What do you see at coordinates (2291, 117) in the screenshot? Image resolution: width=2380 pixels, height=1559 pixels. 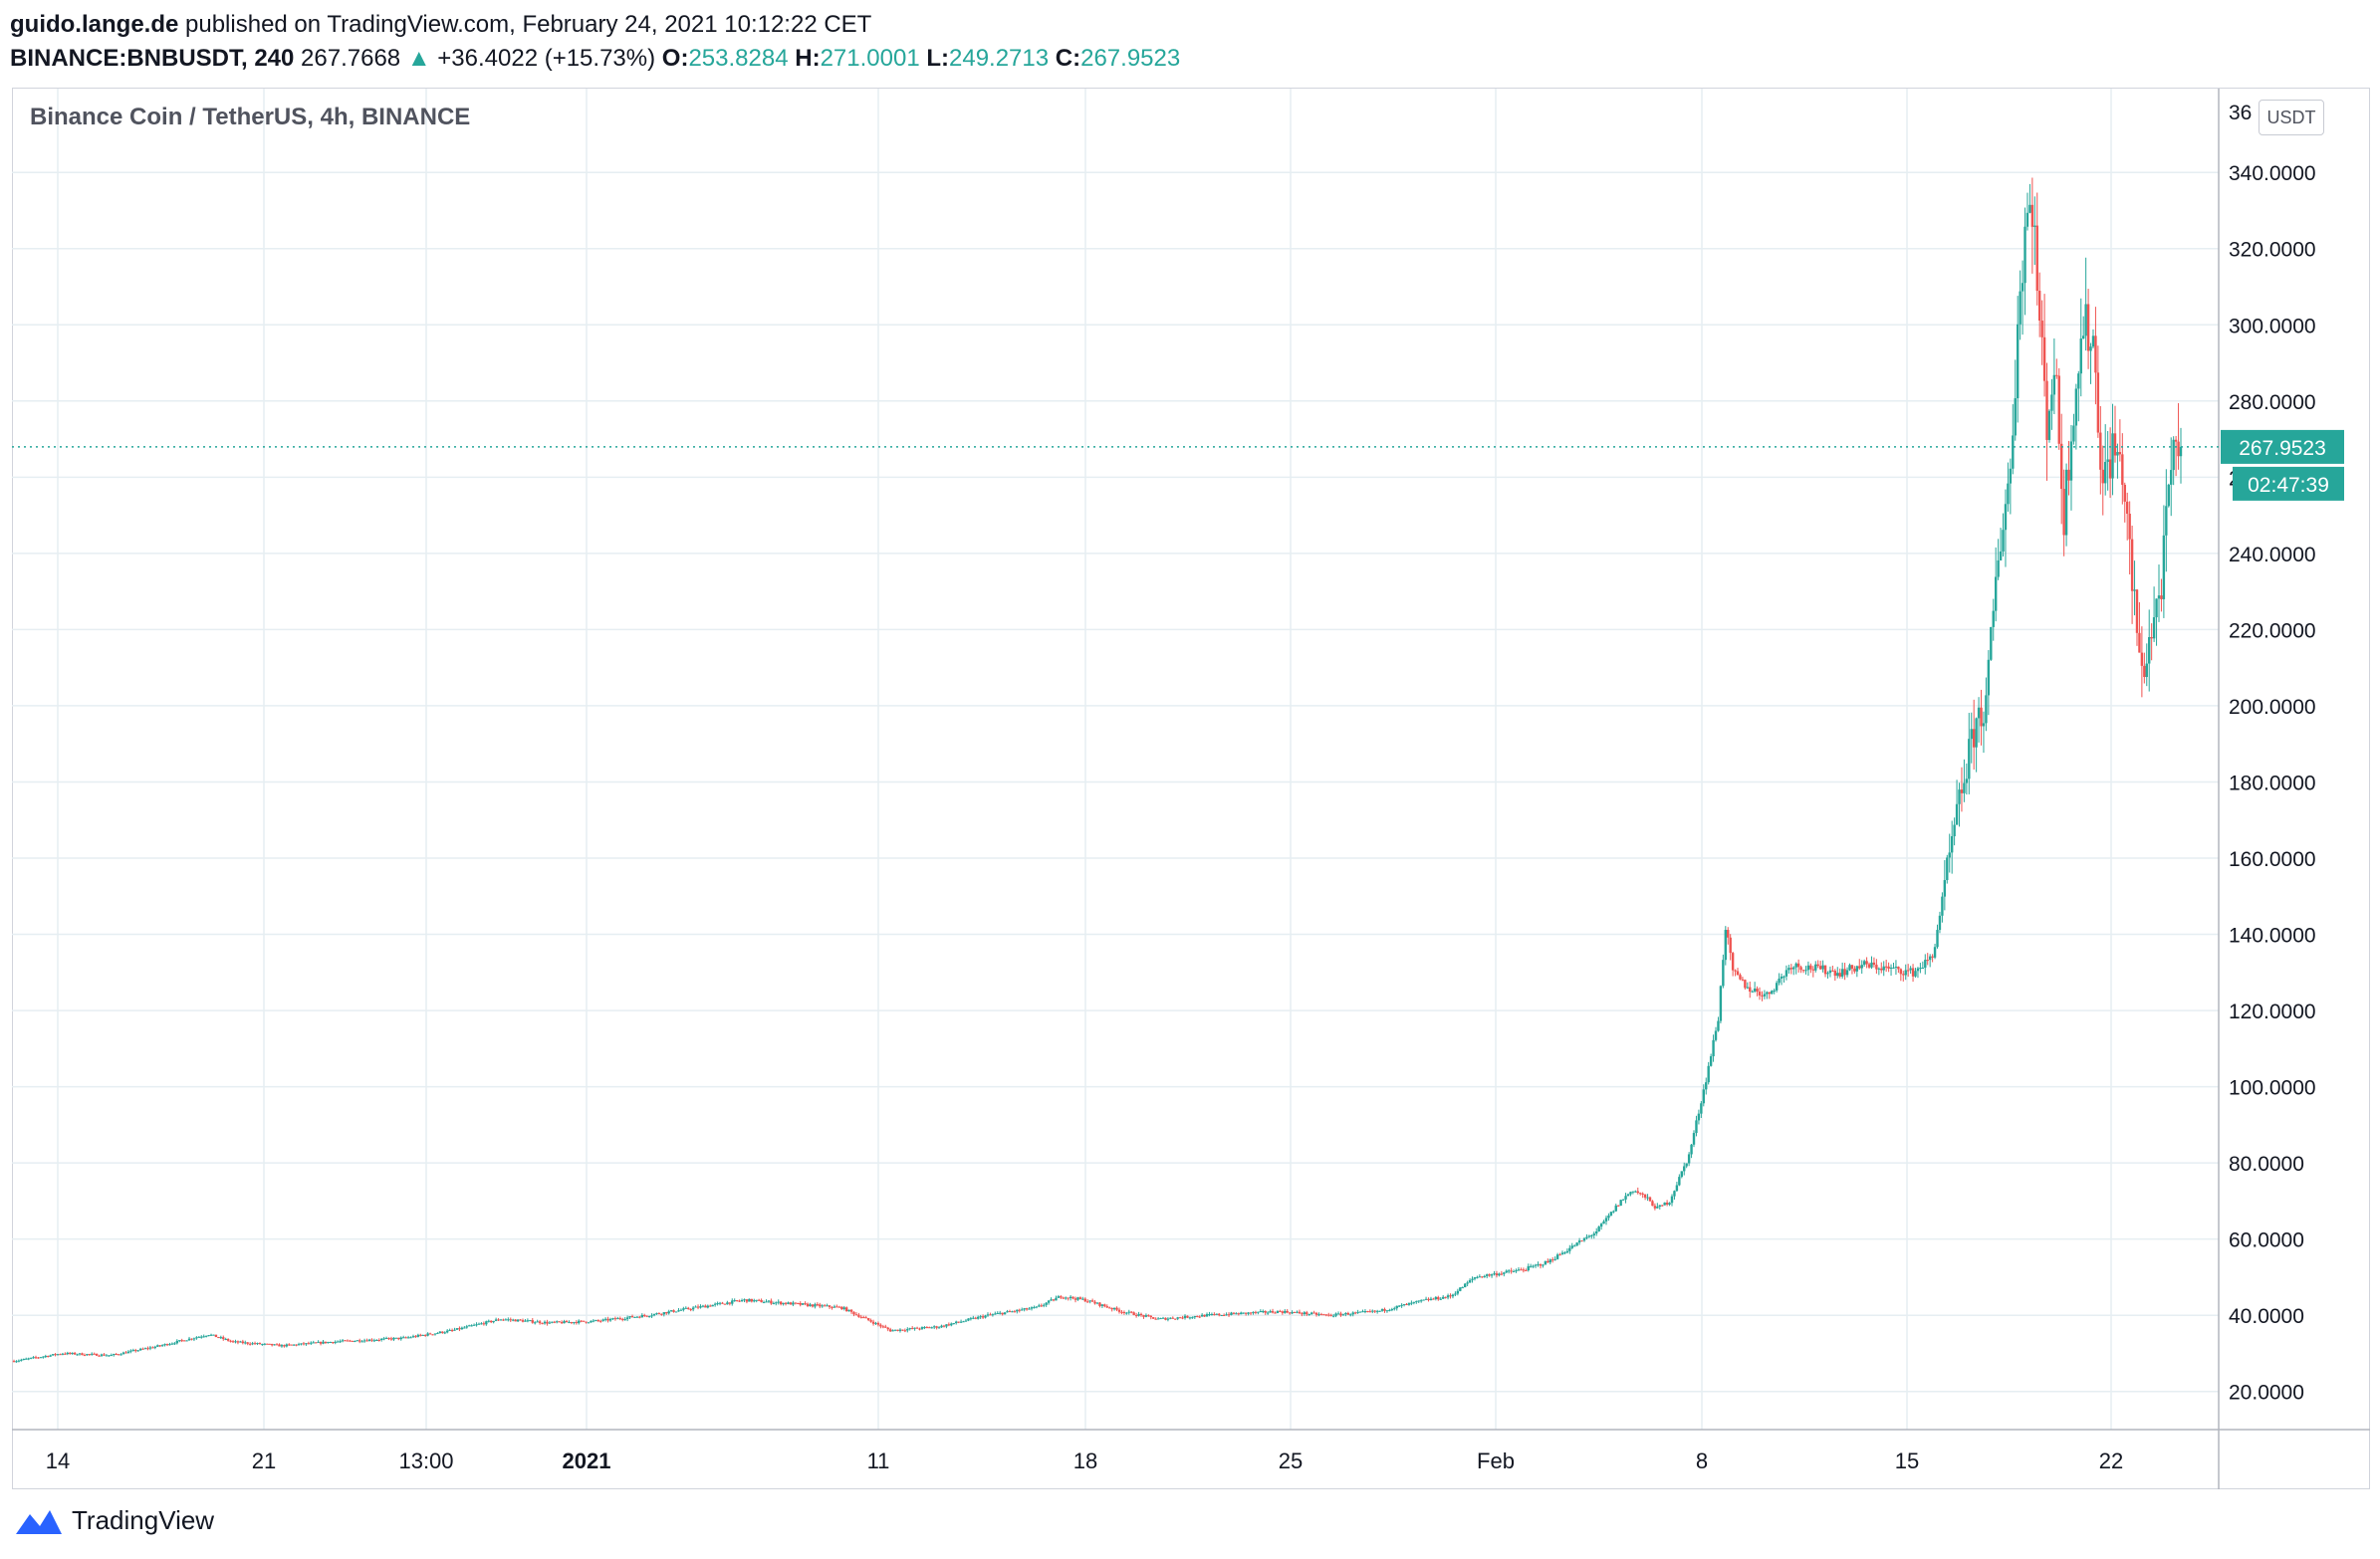 I see `unit-badge: USDT` at bounding box center [2291, 117].